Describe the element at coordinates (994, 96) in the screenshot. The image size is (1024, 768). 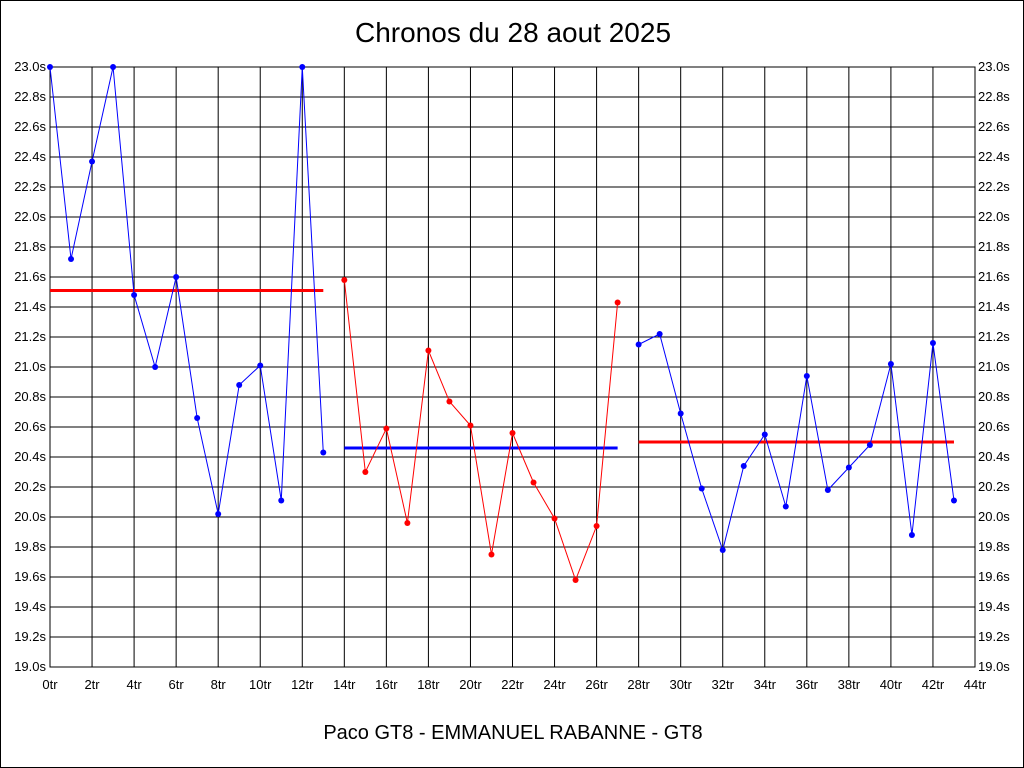
I see `y-tick-label-right: 22.8s` at that location.